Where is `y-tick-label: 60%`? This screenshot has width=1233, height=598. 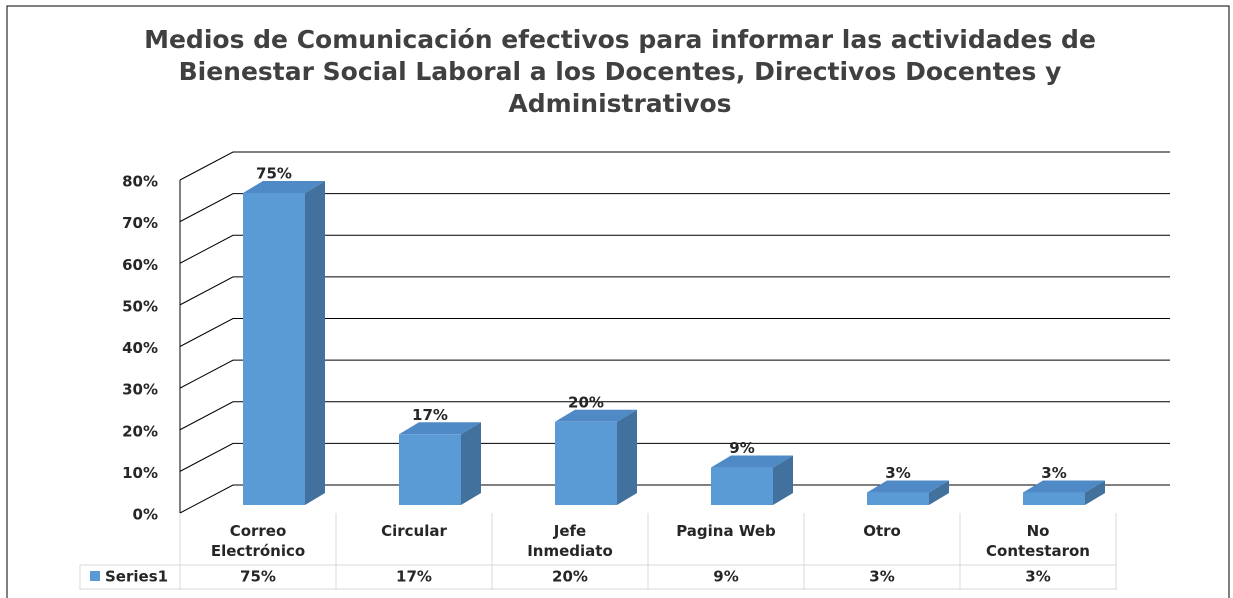 y-tick-label: 60% is located at coordinates (140, 265).